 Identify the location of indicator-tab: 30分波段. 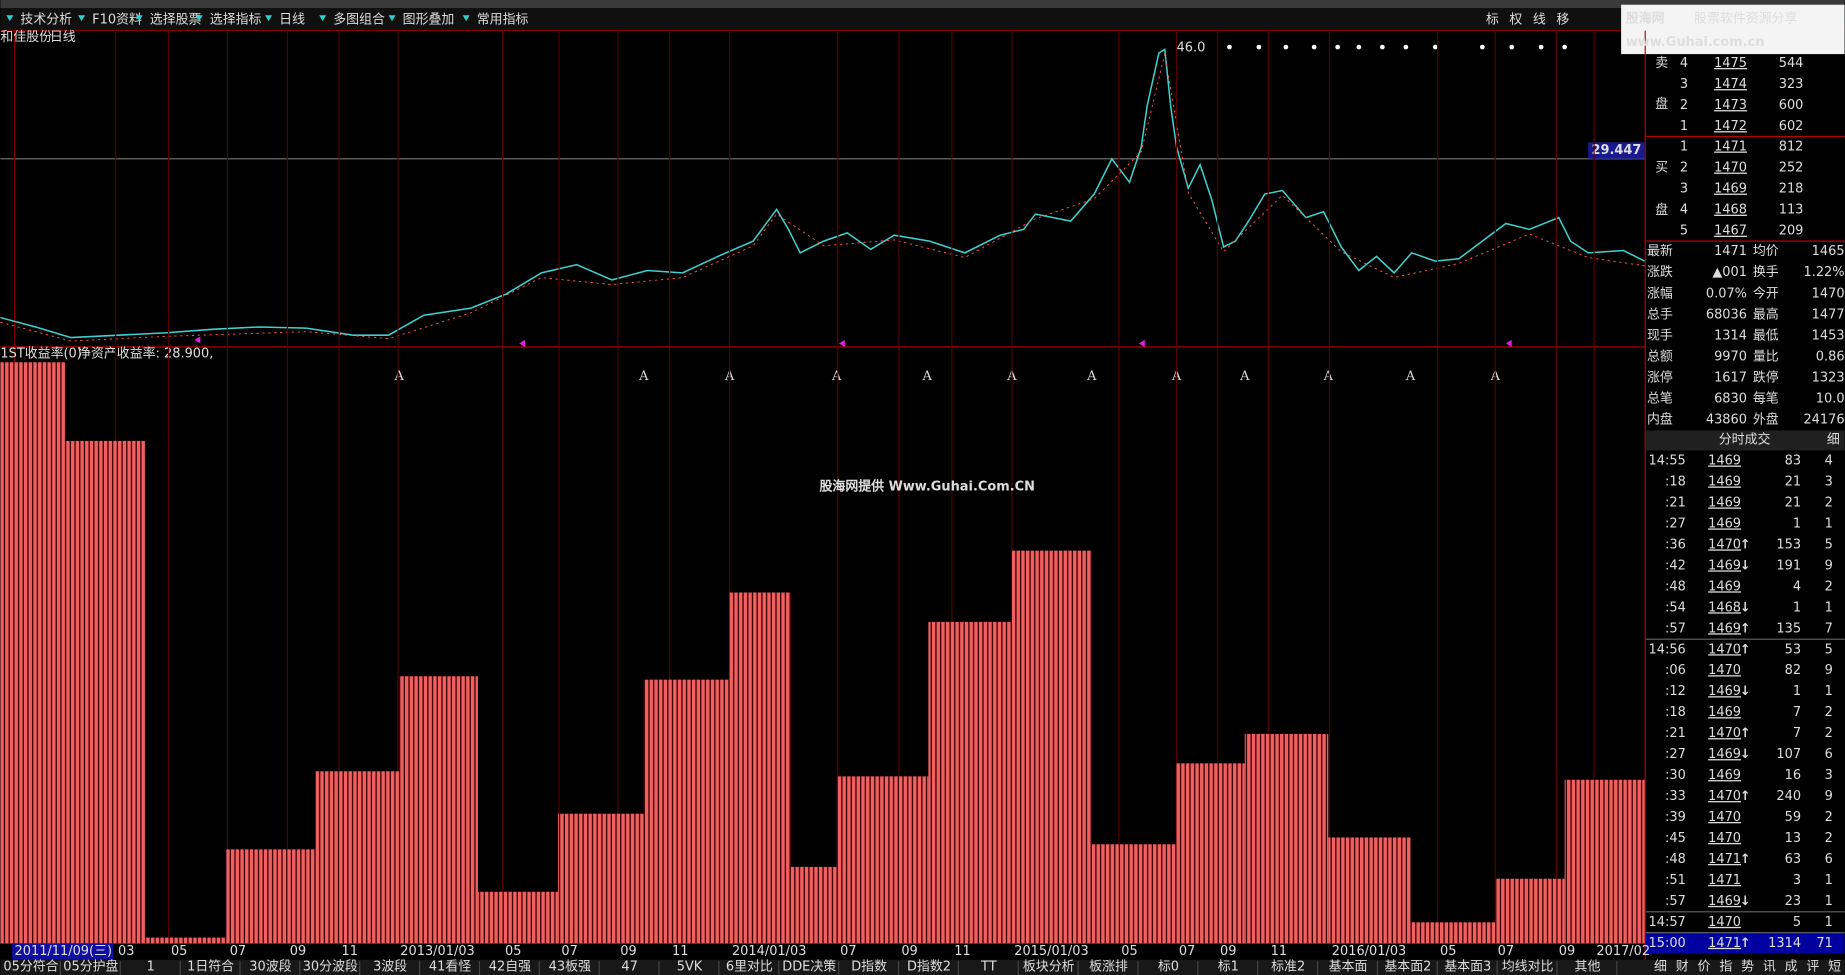
(330, 966).